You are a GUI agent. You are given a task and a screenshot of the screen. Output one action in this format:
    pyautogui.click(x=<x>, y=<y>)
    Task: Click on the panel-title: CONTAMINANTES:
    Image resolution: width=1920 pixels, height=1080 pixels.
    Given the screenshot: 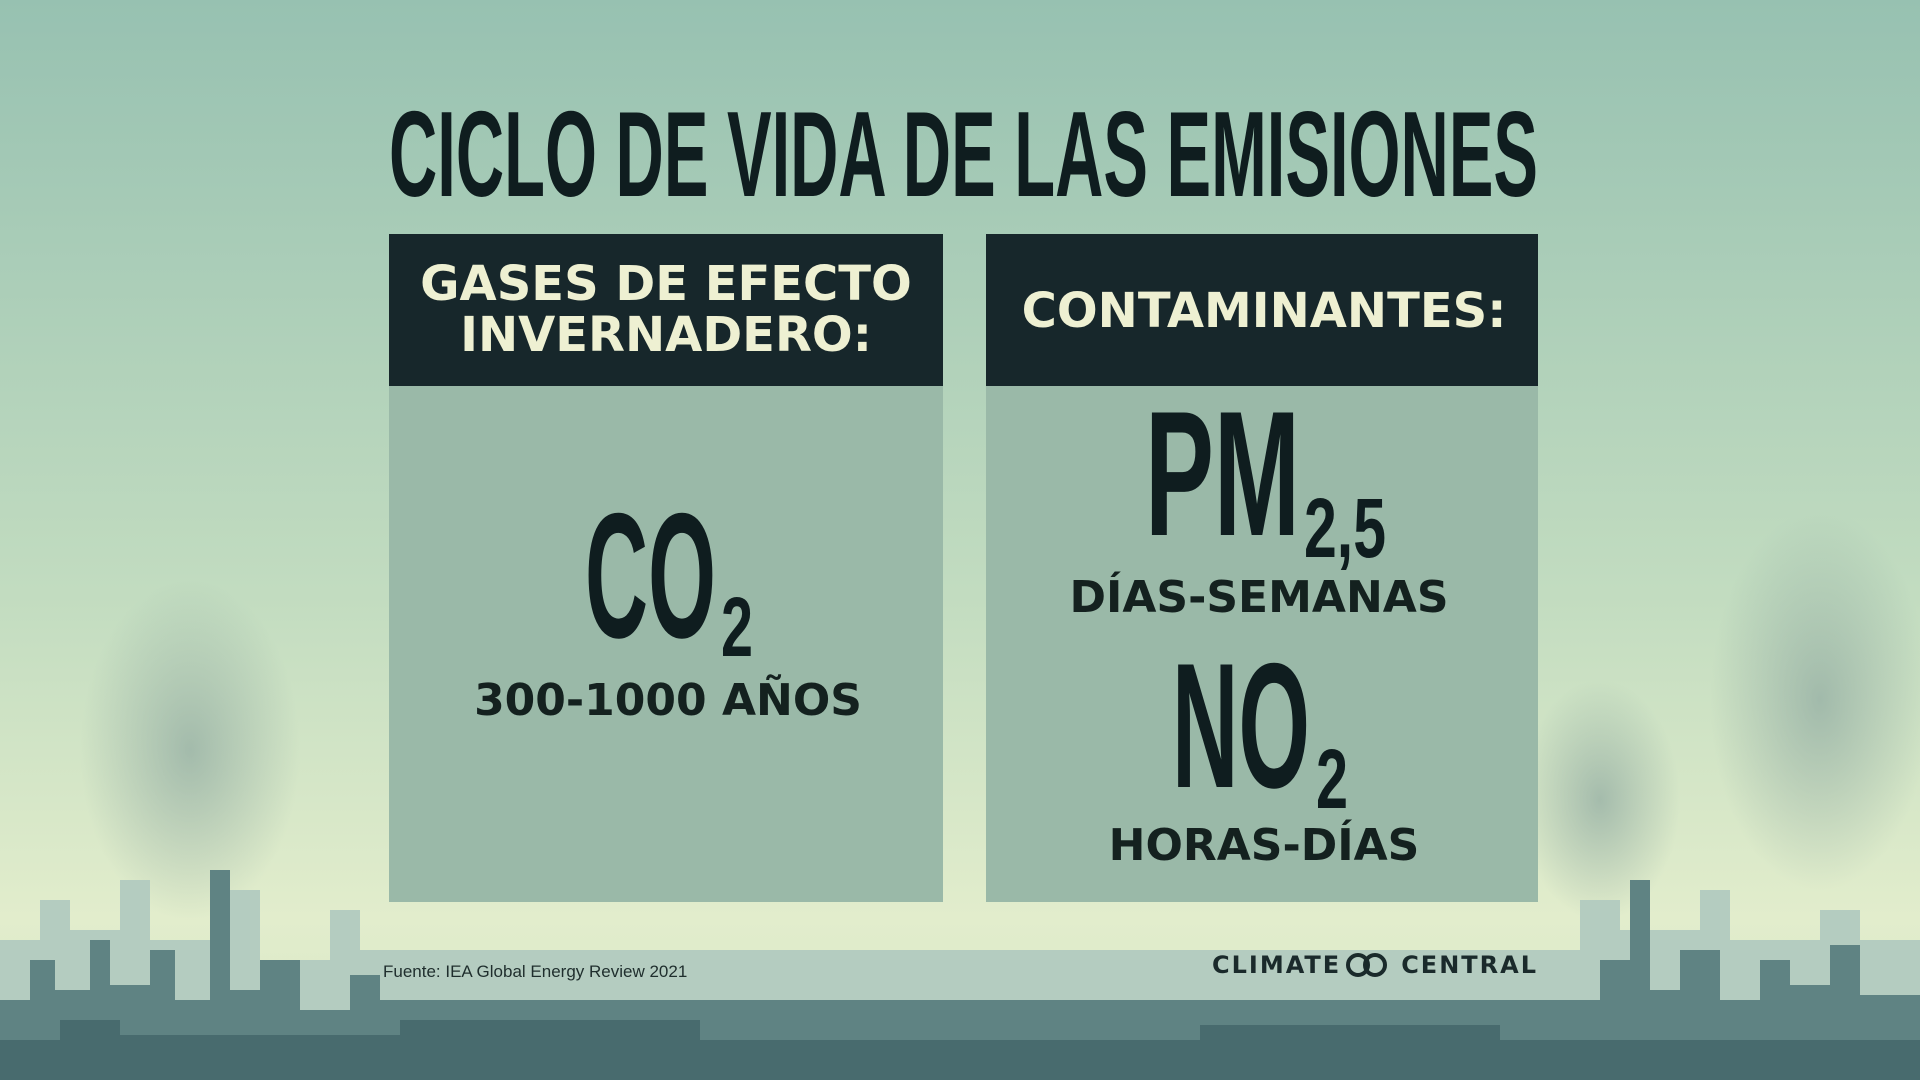 What is the action you would take?
    pyautogui.click(x=1264, y=311)
    